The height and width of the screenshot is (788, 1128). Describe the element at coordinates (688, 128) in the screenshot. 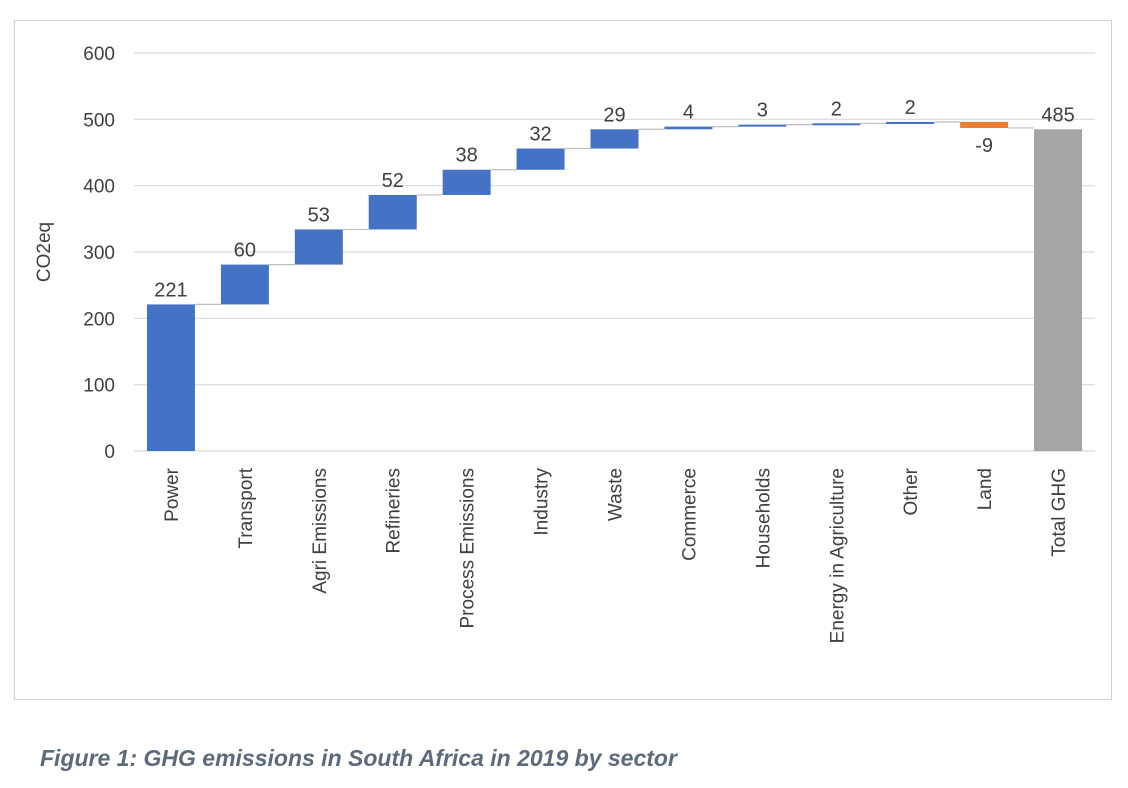

I see `bar-commerce` at that location.